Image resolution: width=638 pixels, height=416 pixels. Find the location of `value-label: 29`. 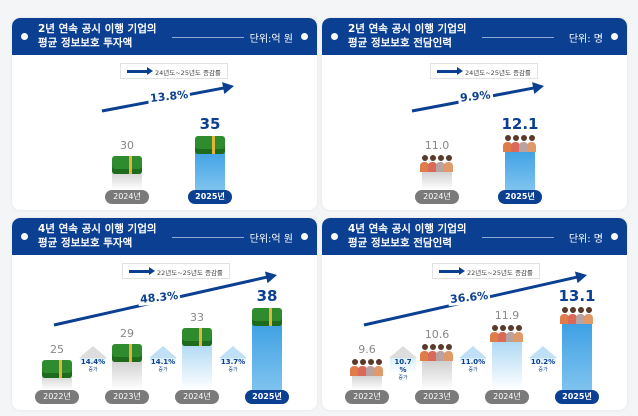

value-label: 29 is located at coordinates (127, 333).